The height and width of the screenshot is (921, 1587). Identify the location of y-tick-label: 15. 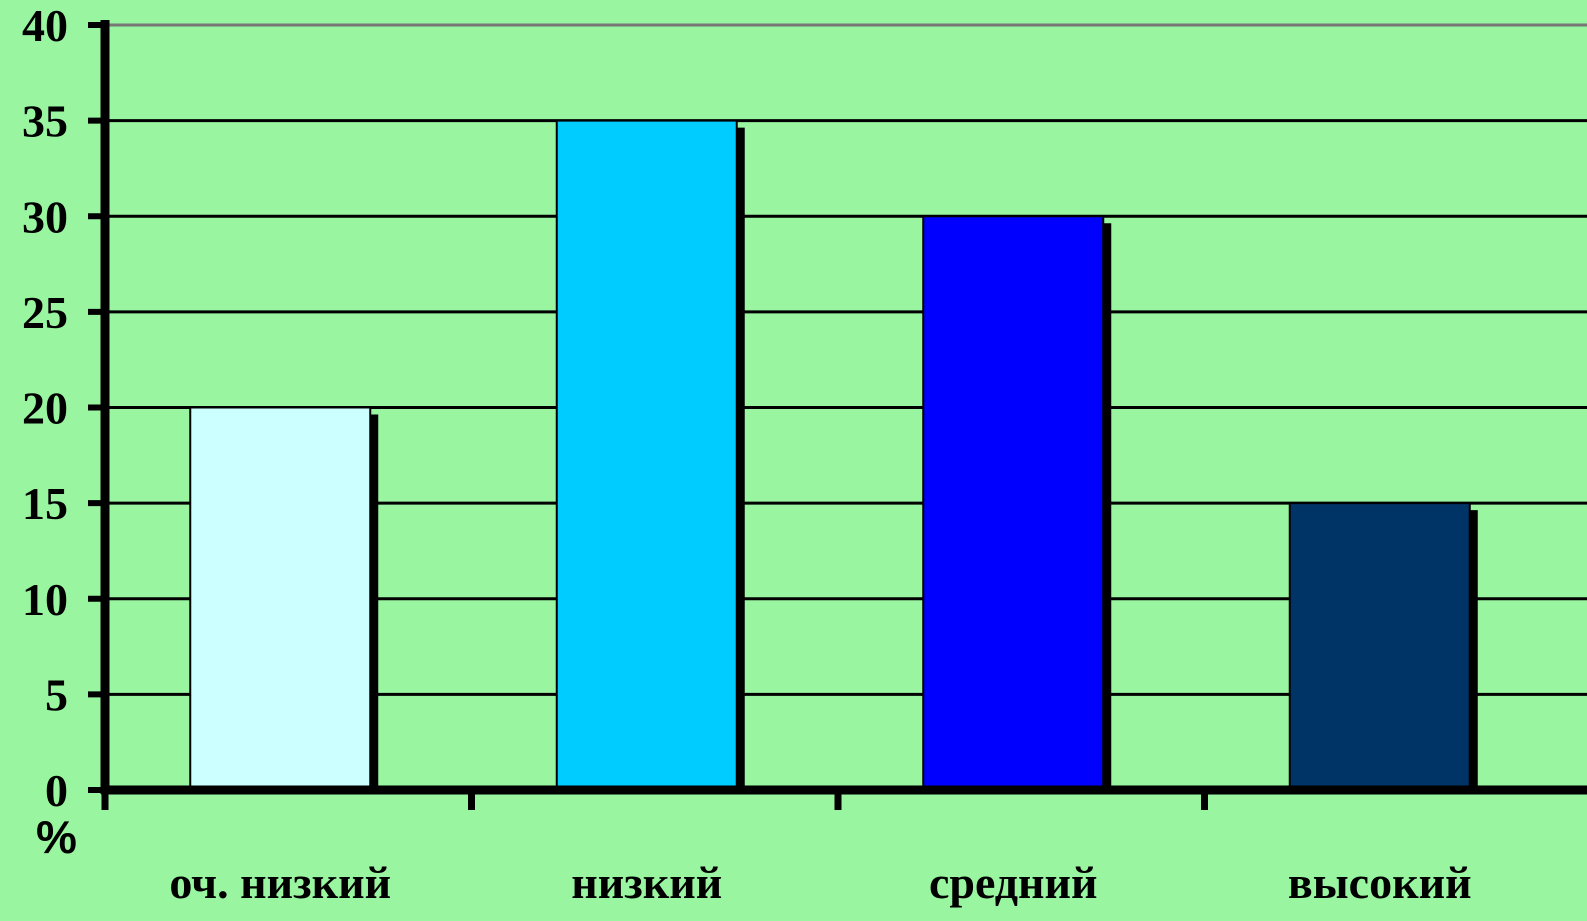
(45, 503).